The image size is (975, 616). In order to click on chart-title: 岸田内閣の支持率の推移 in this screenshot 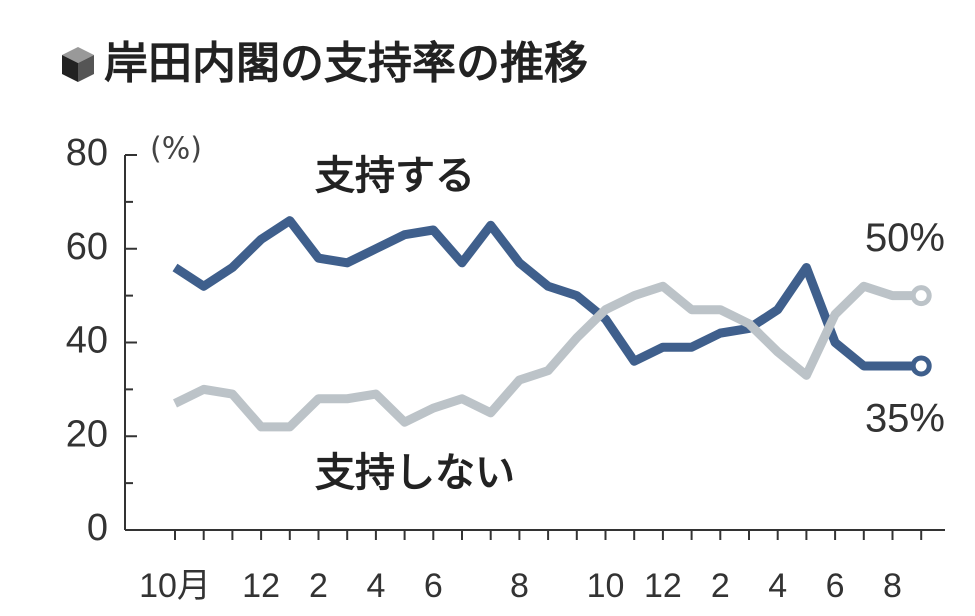, I will do `click(346, 63)`.